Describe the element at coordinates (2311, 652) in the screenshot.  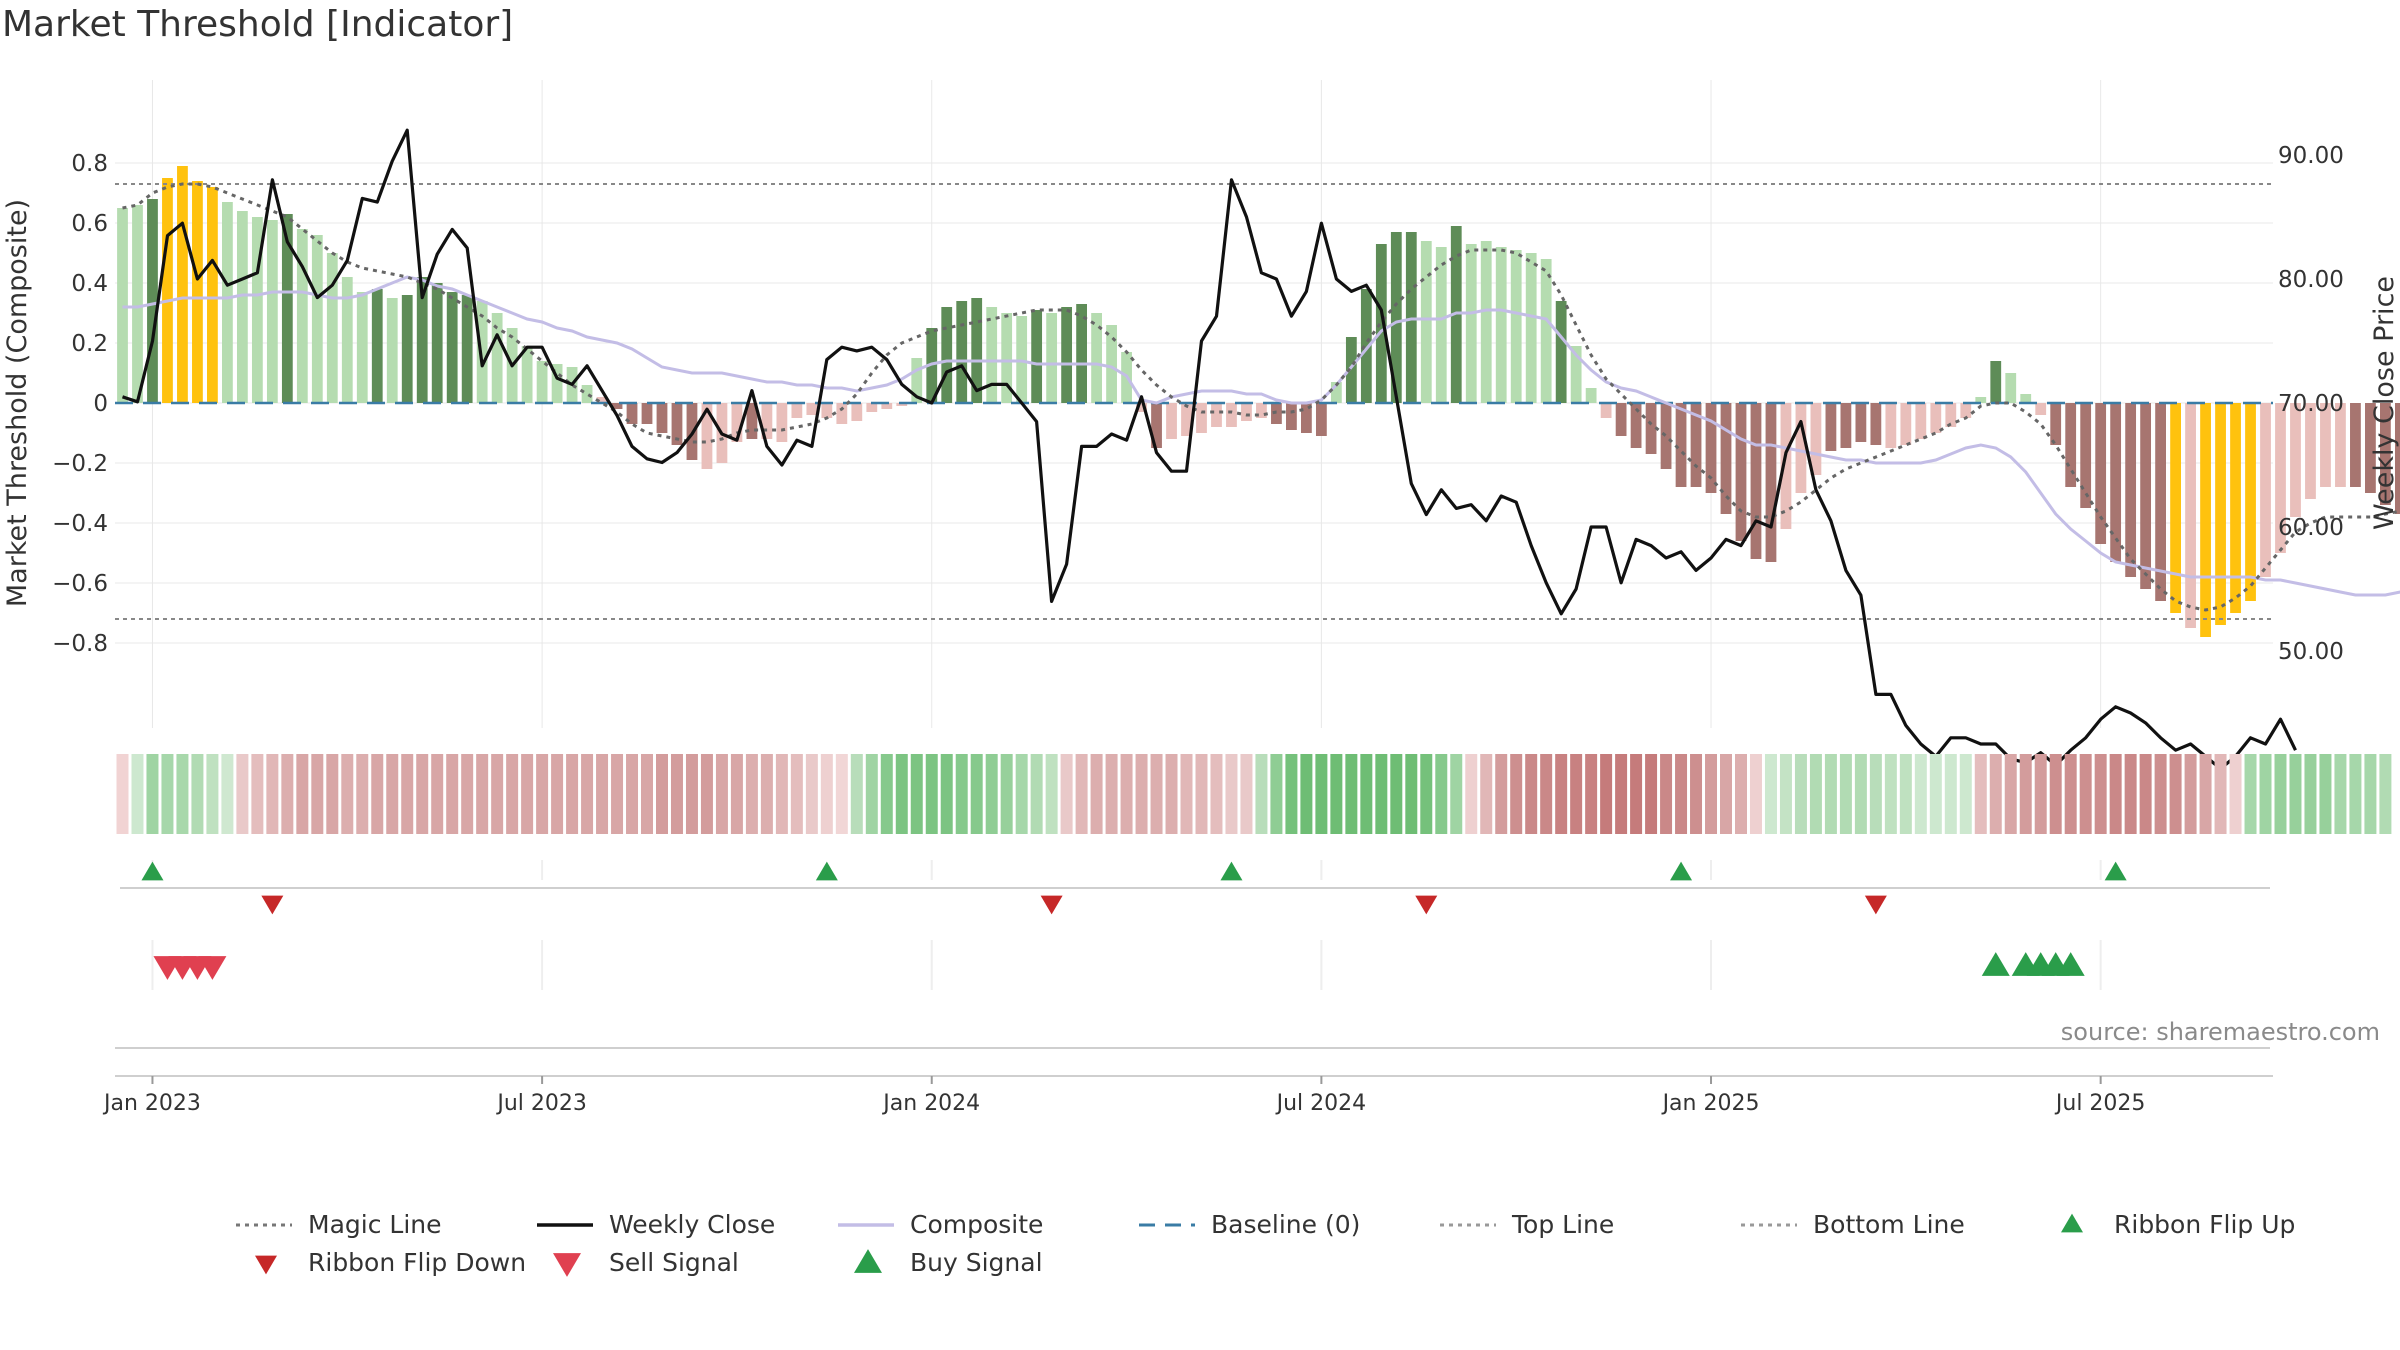
I see `y2-tick-label: 50.00` at that location.